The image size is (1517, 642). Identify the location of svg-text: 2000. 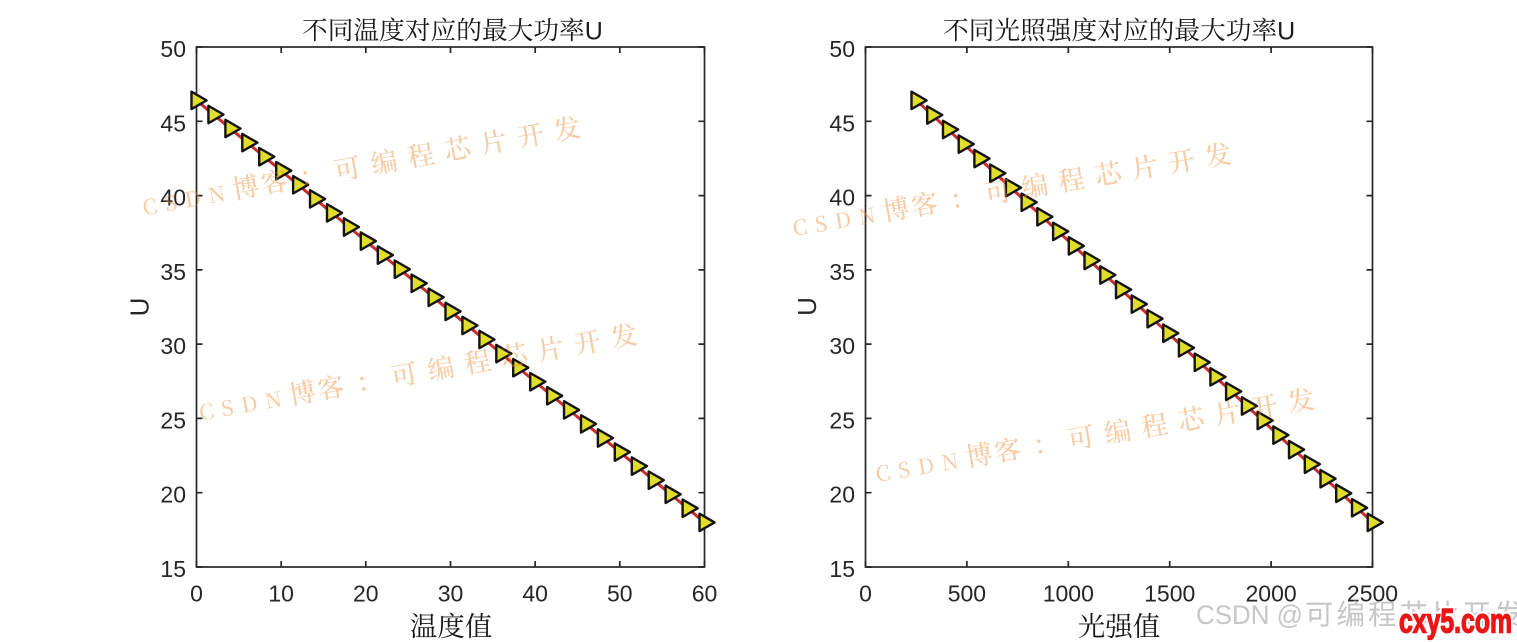
(1271, 594).